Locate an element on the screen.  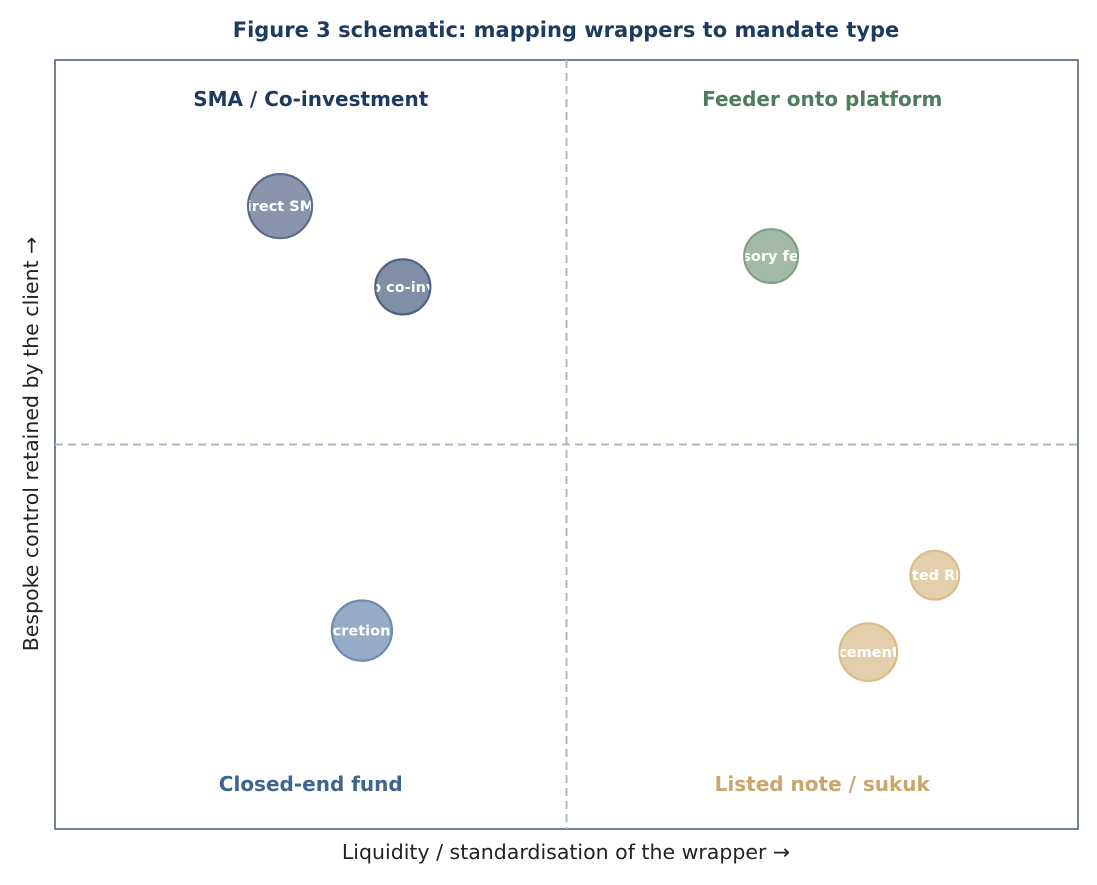
wrapper-point-label: Advisory feeder is located at coordinates (771, 257).